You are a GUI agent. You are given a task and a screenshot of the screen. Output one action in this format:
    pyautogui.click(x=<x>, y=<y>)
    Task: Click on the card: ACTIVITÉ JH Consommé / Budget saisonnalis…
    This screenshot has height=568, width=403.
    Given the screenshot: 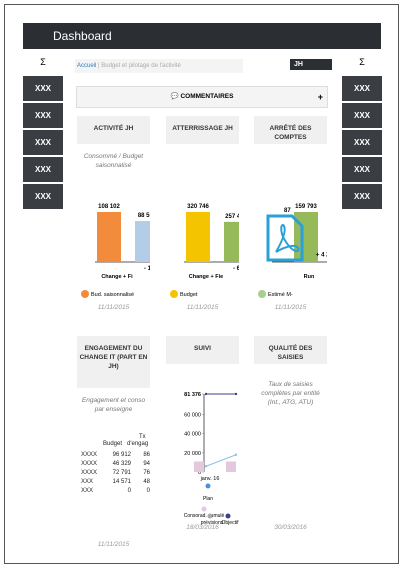 What is the action you would take?
    pyautogui.click(x=113, y=221)
    